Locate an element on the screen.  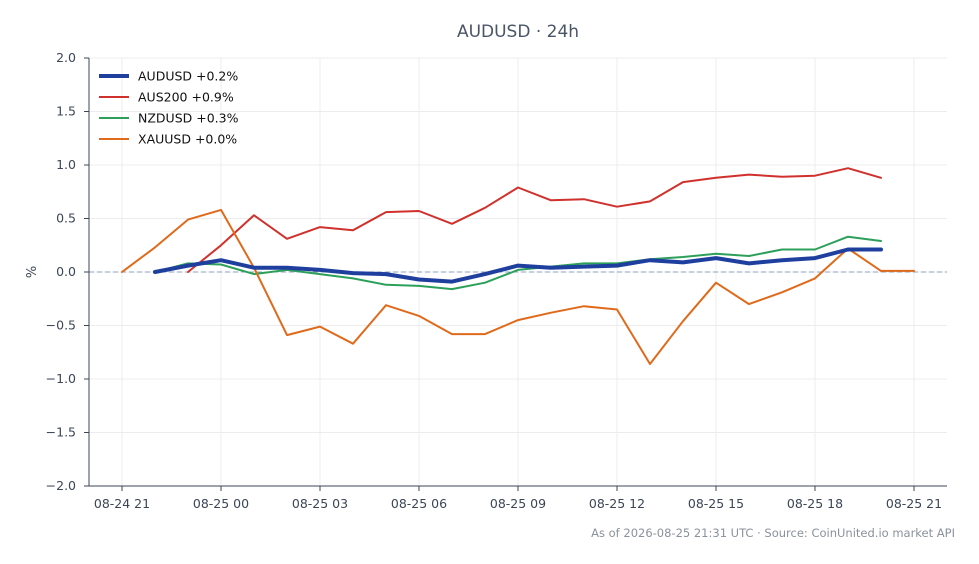
y-tick-label: −1.5 is located at coordinates (61, 432).